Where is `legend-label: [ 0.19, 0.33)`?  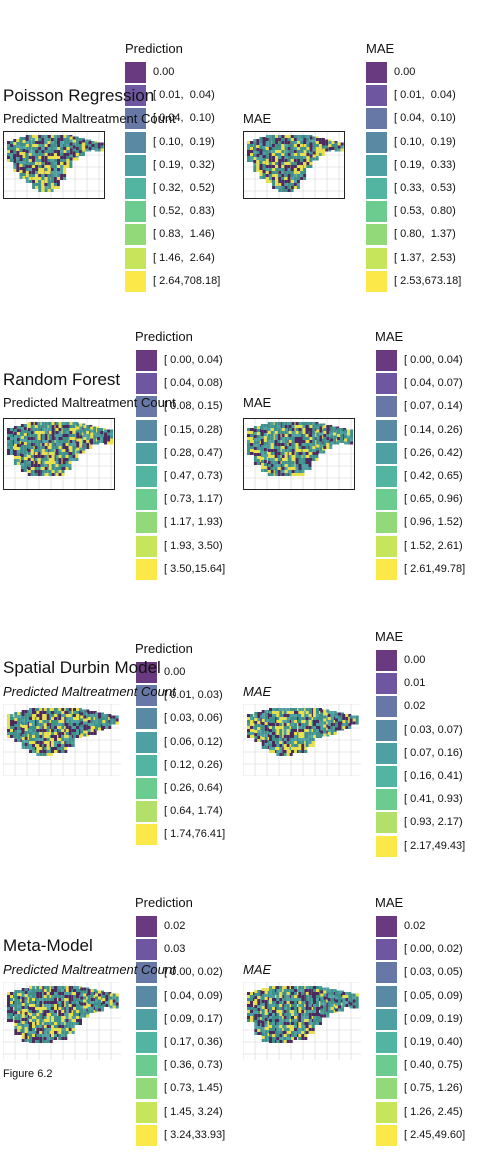
legend-label: [ 0.19, 0.33) is located at coordinates (425, 164).